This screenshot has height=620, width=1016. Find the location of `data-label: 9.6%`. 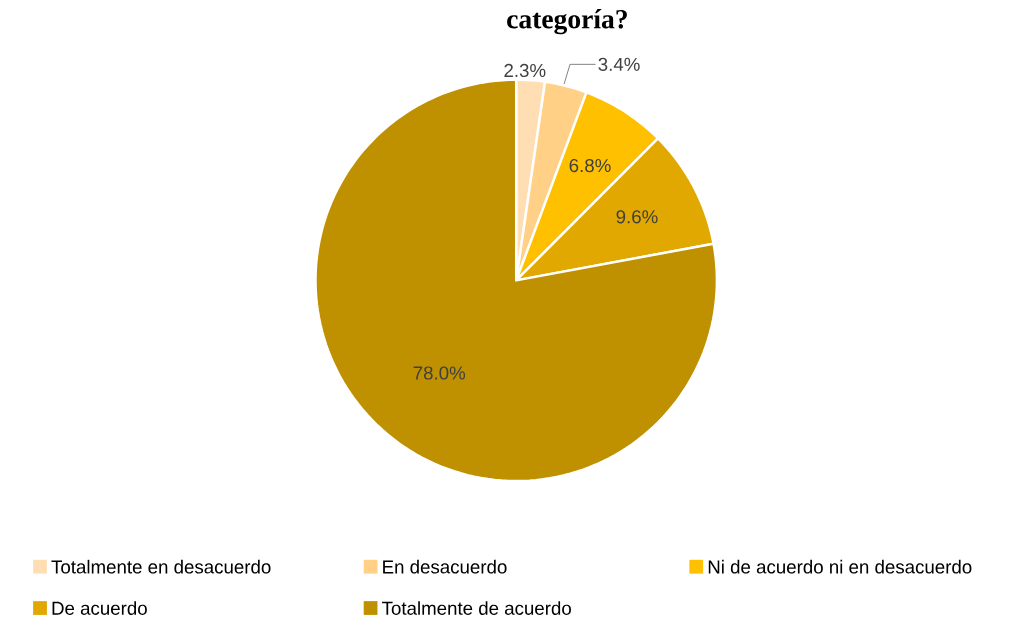

data-label: 9.6% is located at coordinates (637, 217).